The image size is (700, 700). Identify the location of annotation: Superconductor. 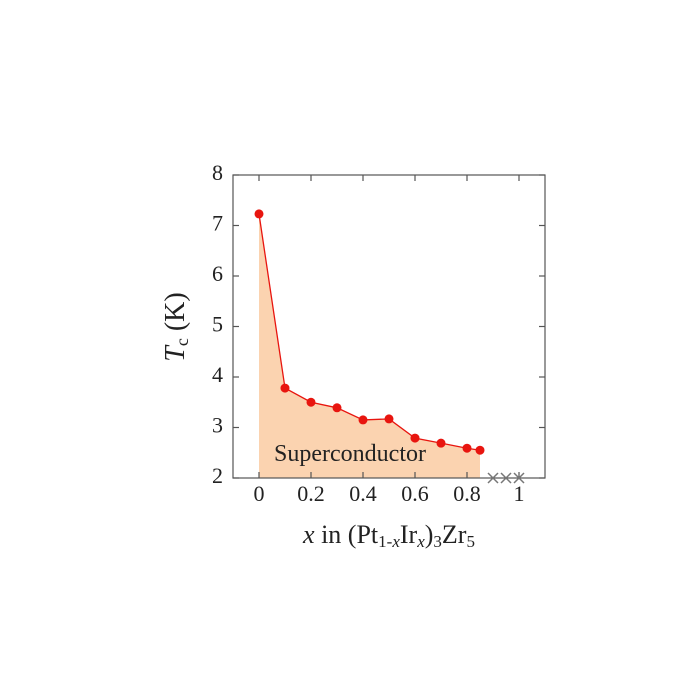
(350, 454).